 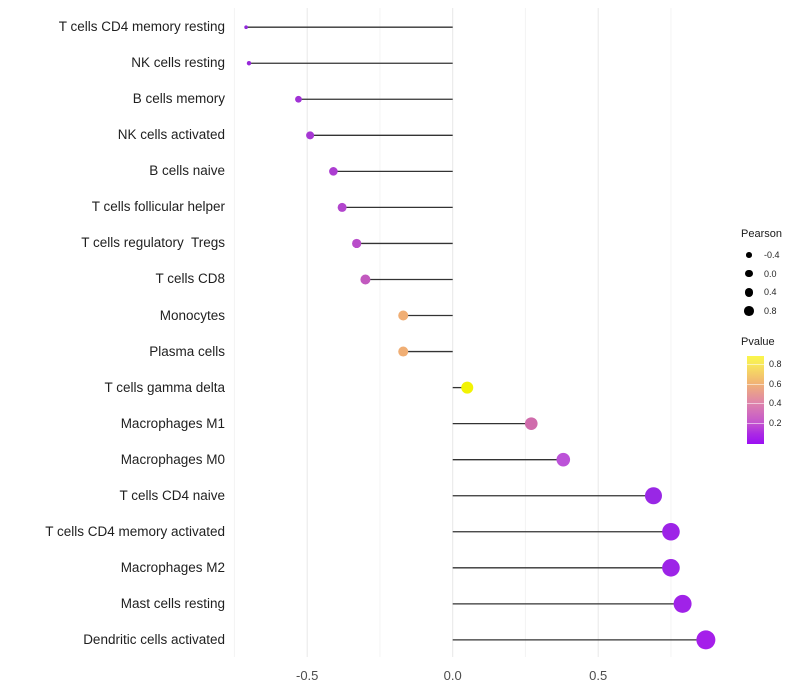 I want to click on y-axis-label: B cells memory, so click(x=178, y=99).